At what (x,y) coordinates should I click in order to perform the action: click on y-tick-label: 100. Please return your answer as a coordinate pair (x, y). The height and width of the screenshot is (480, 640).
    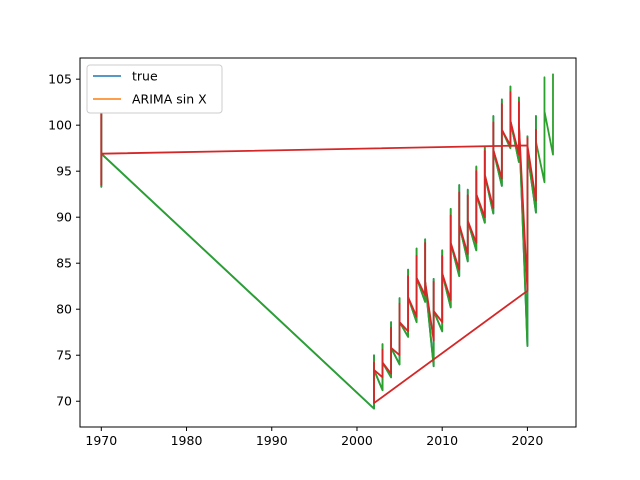
    Looking at the image, I should click on (60, 125).